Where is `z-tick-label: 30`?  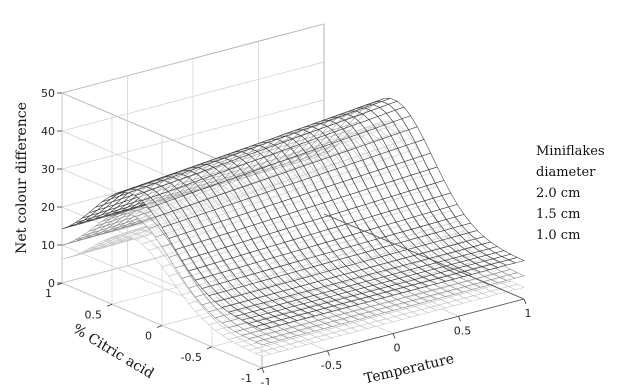
z-tick-label: 30 is located at coordinates (48, 169).